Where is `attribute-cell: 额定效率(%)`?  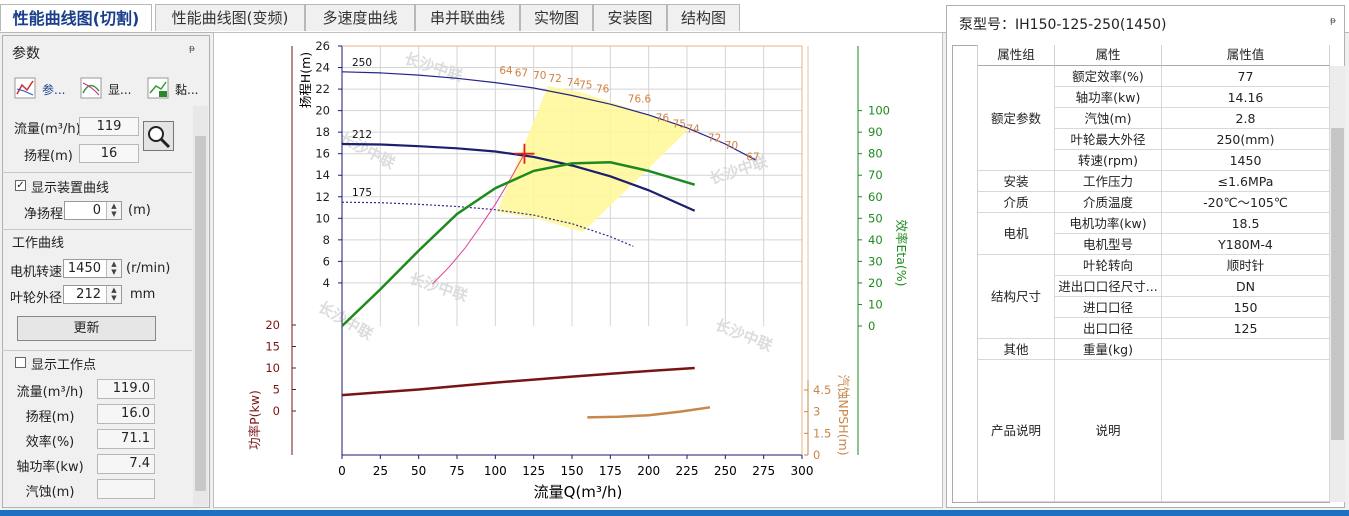 attribute-cell: 额定效率(%) is located at coordinates (1108, 76).